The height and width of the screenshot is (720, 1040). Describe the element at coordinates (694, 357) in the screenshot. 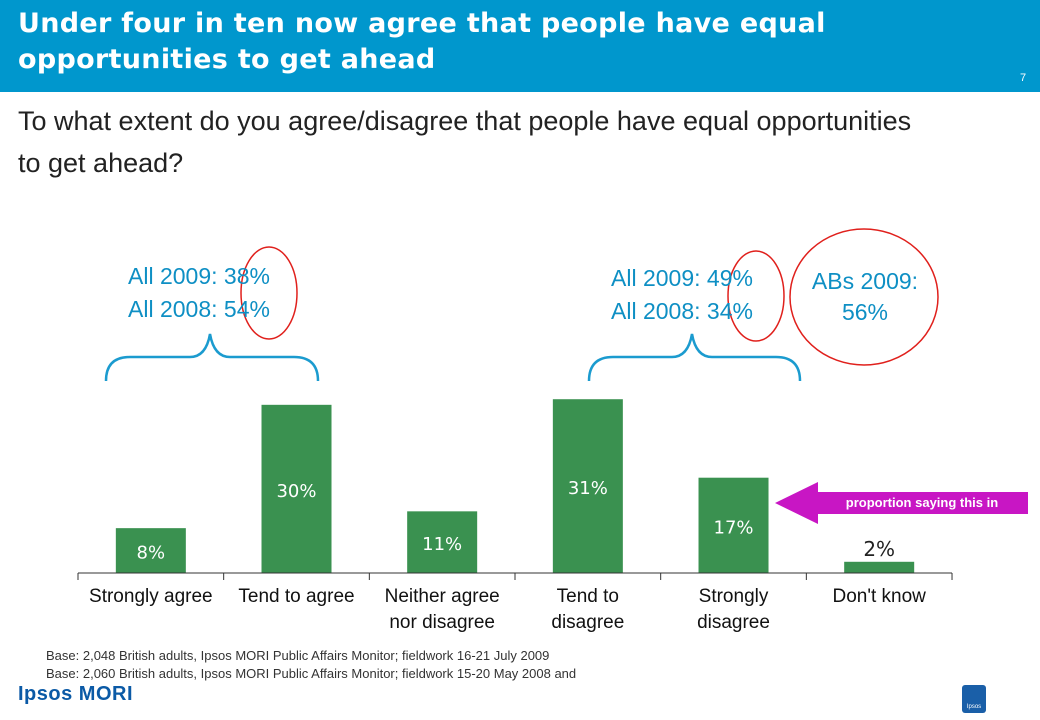

I see `disagree-brace` at that location.